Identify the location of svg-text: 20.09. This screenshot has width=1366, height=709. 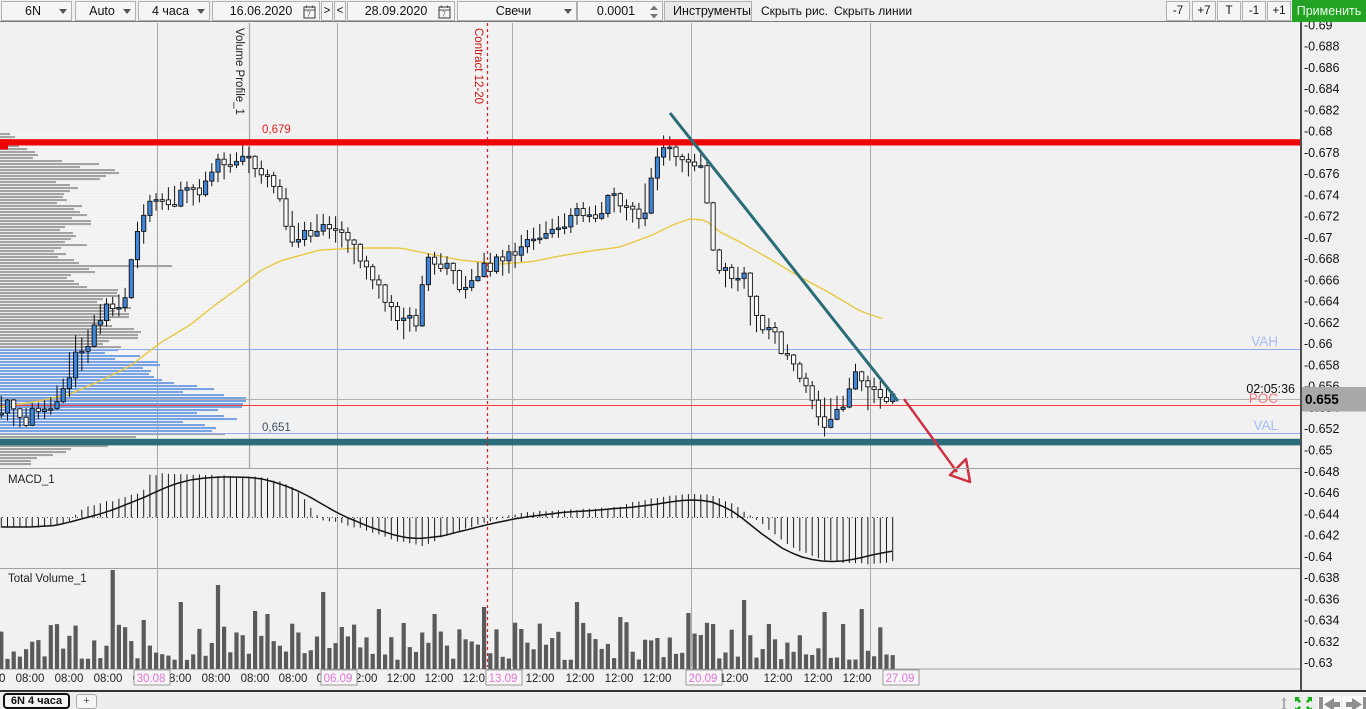
(703, 679).